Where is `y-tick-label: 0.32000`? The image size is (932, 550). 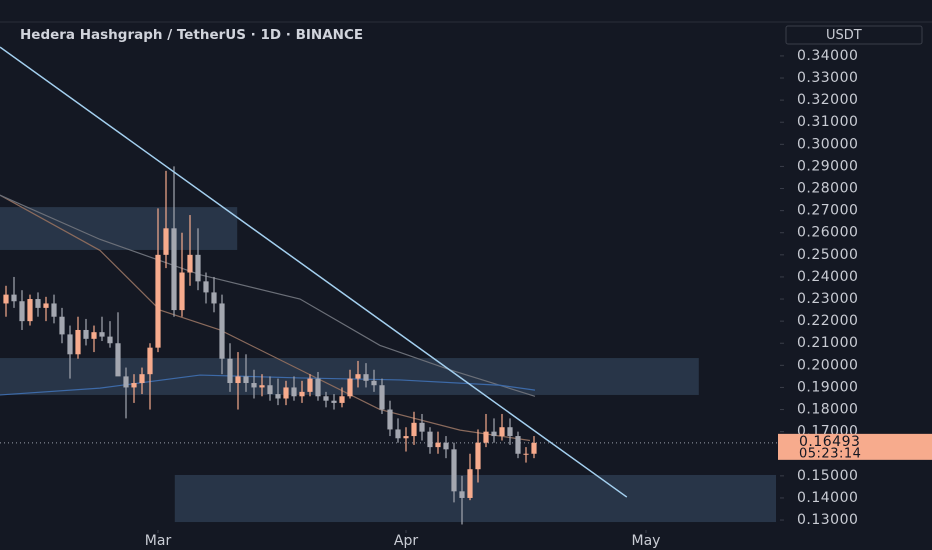
y-tick-label: 0.32000 is located at coordinates (827, 100).